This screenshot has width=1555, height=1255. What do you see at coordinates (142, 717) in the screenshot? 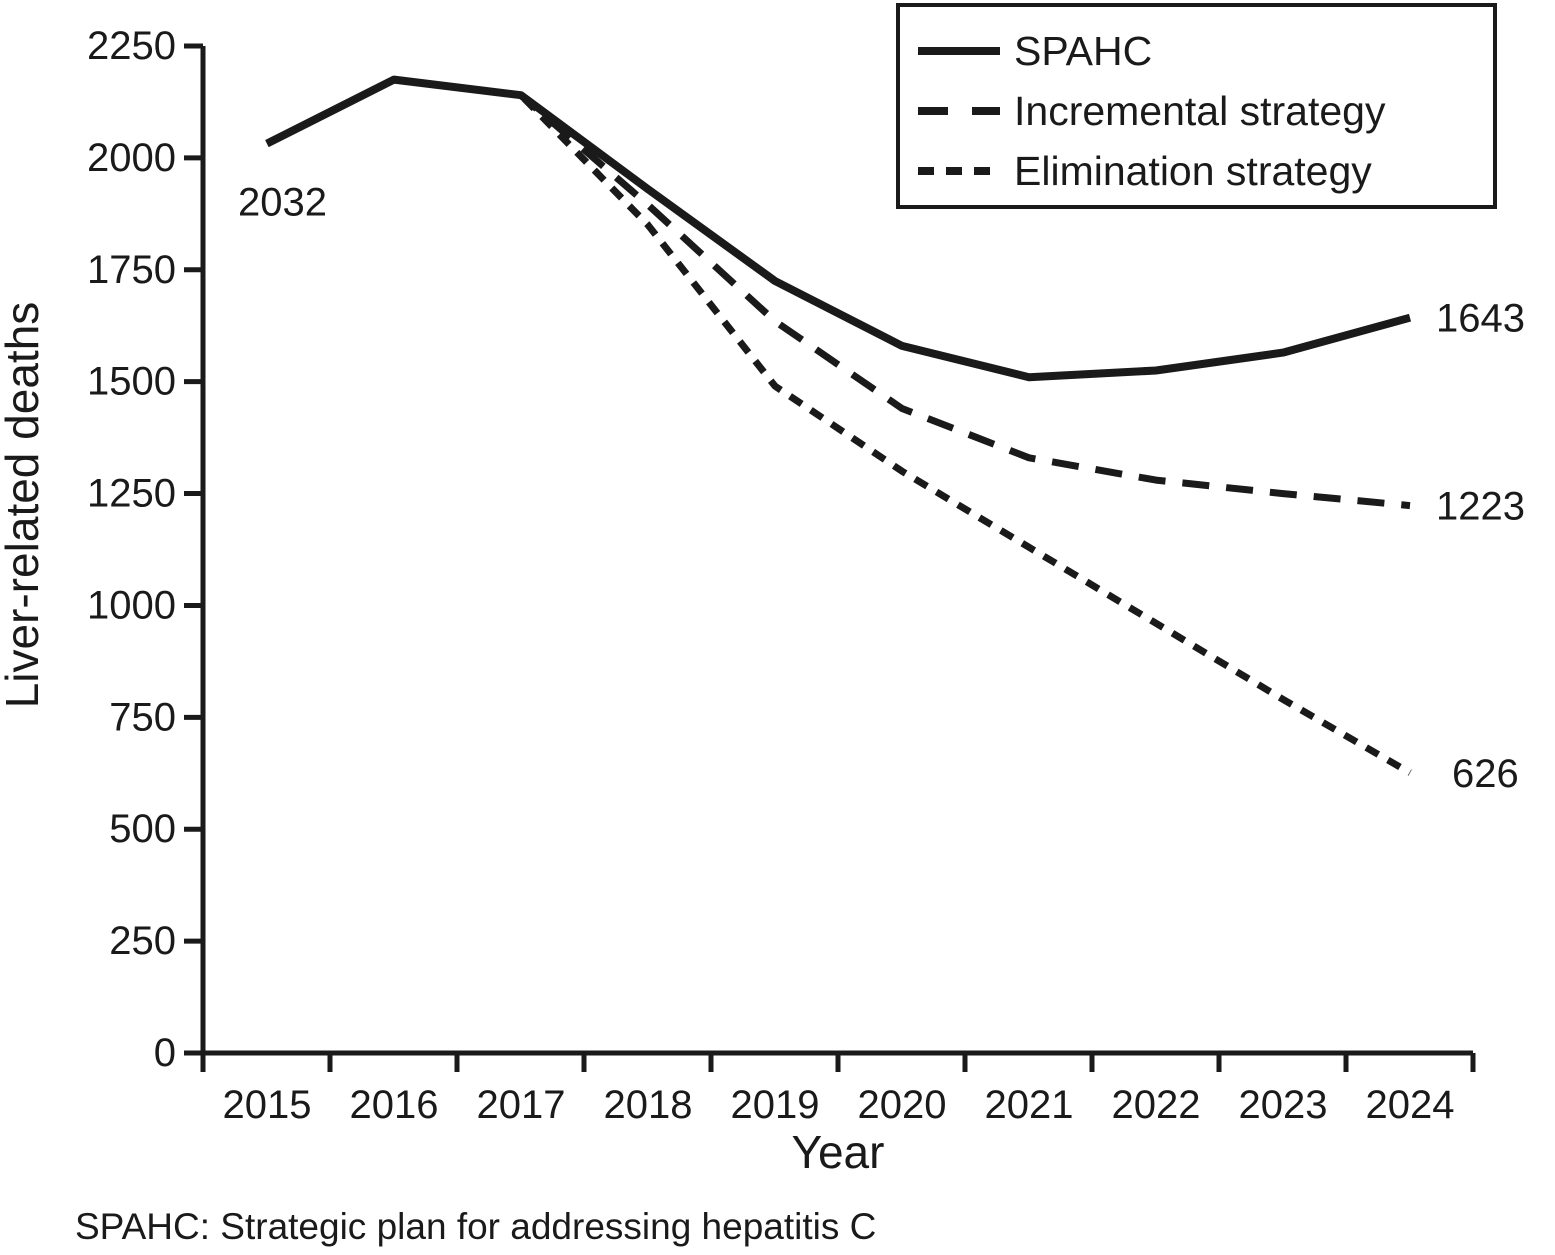
I see `y-tick-label: 750` at bounding box center [142, 717].